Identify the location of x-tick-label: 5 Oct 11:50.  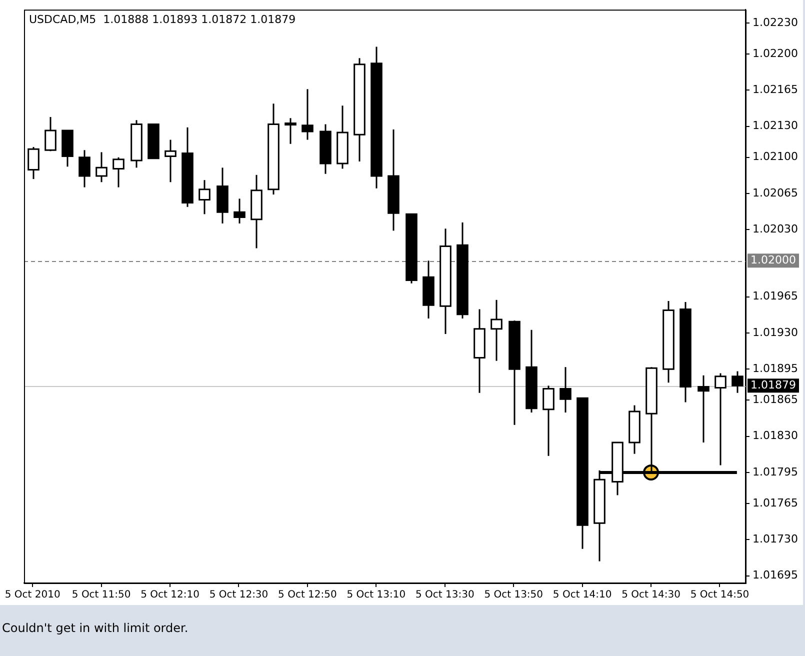
(101, 595).